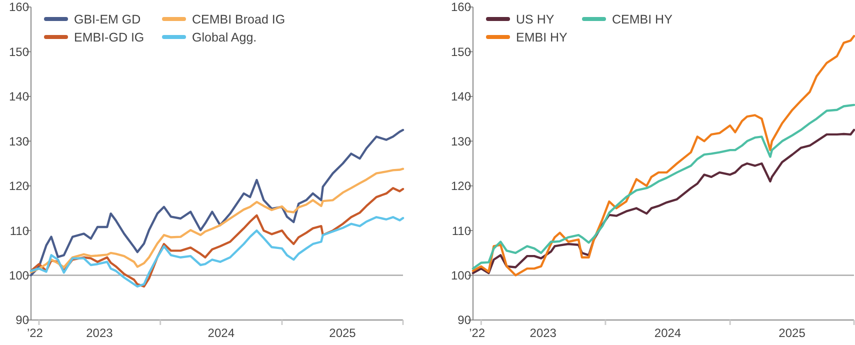 The image size is (855, 345). What do you see at coordinates (107, 19) in the screenshot?
I see `legend-label: GBI-EM GD` at bounding box center [107, 19].